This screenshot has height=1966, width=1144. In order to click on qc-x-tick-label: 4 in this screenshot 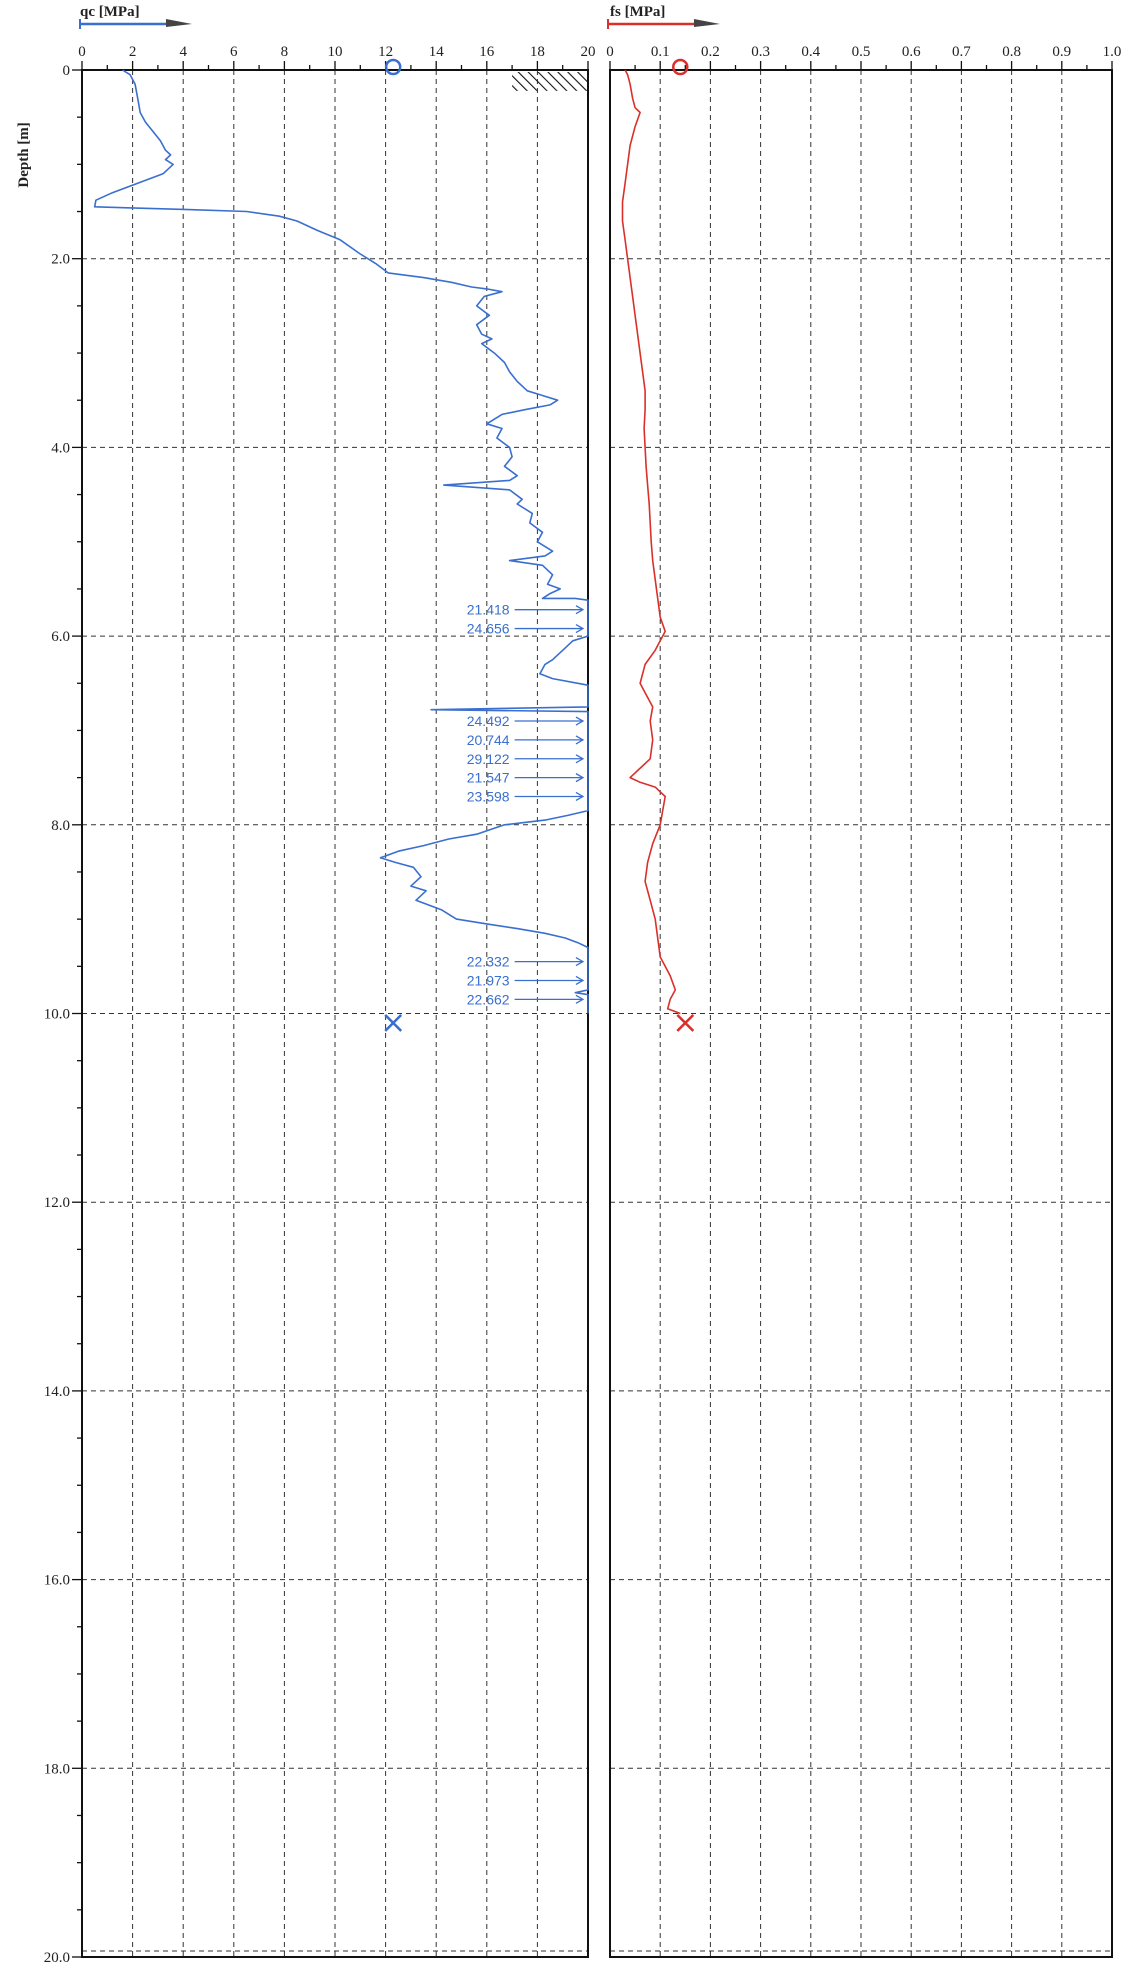, I will do `click(183, 52)`.